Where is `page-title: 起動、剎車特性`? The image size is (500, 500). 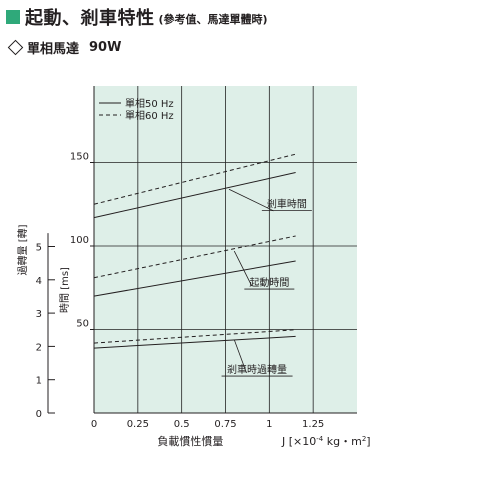
page-title: 起動、剎車特性 is located at coordinates (90, 18).